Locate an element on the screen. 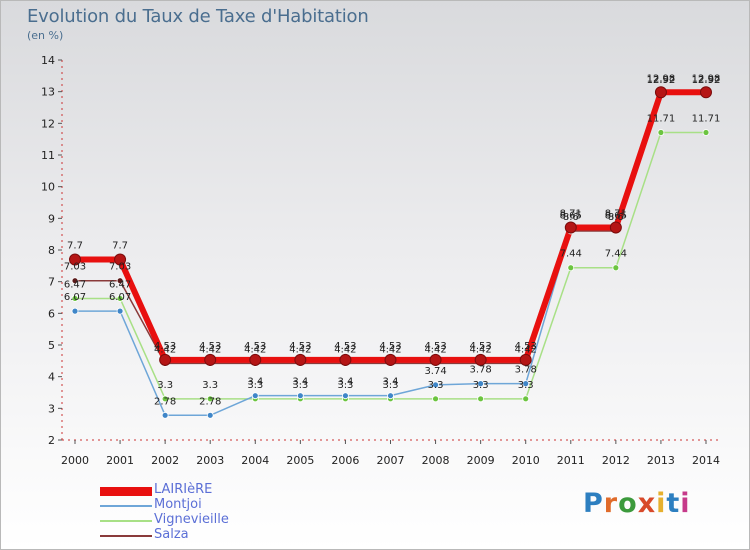 The height and width of the screenshot is (550, 750). logo-letter: i is located at coordinates (685, 503).